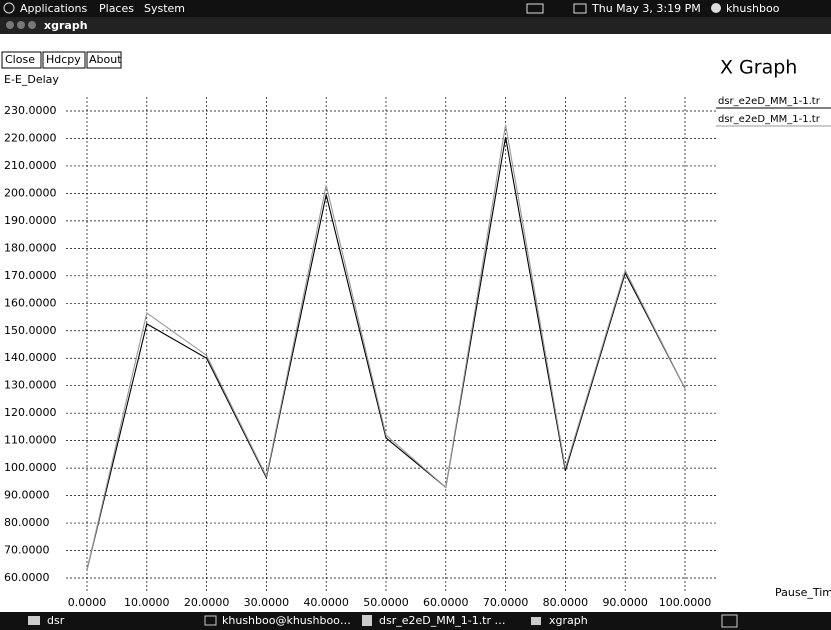  Describe the element at coordinates (27, 495) in the screenshot. I see `y-tick-label: 90.0000` at that location.